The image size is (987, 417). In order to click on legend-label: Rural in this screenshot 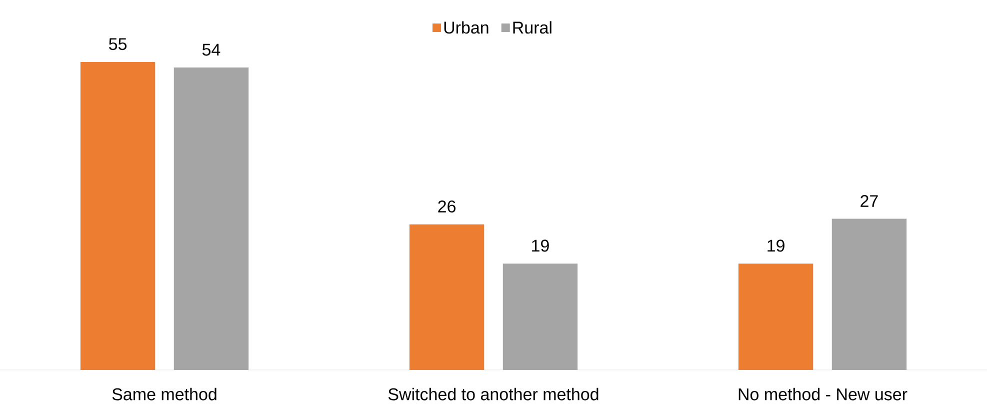, I will do `click(532, 27)`.